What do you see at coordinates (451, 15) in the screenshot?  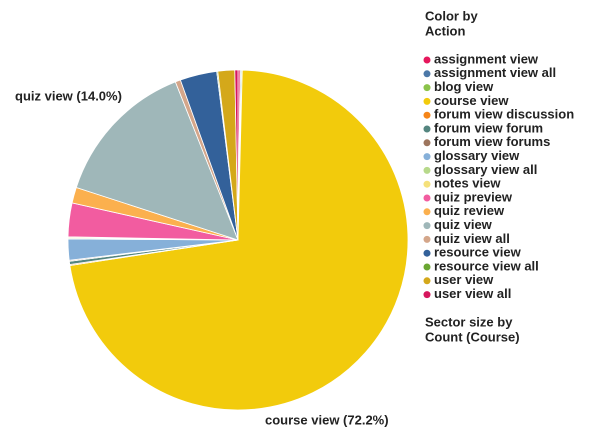 I see `legend-title: Color by` at bounding box center [451, 15].